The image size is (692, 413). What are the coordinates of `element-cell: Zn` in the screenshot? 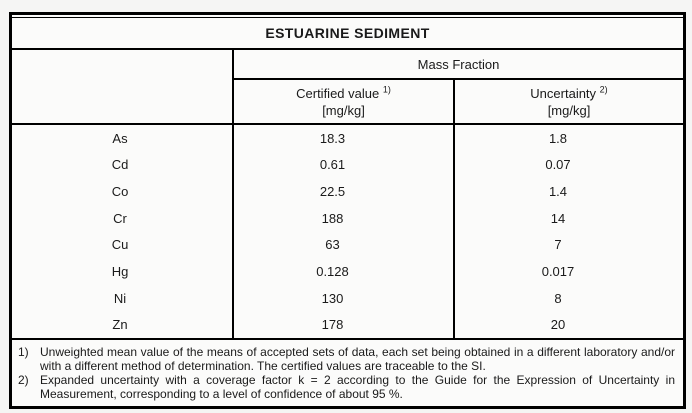 It's located at (123, 324).